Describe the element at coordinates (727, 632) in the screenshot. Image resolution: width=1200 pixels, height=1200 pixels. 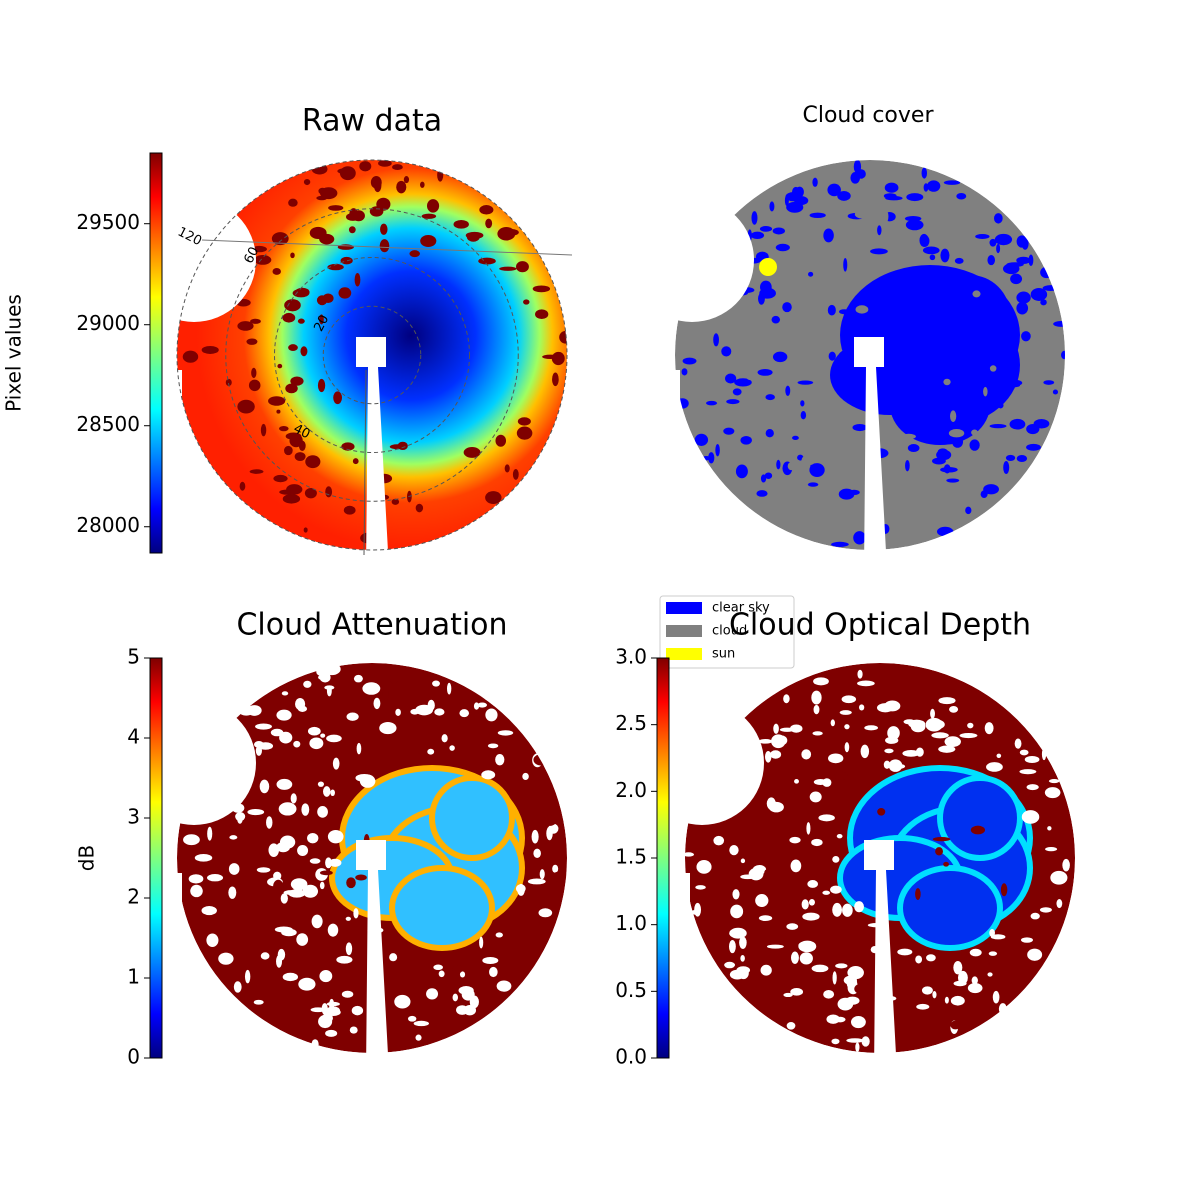
I see `legend: clear sky cloud sun` at that location.